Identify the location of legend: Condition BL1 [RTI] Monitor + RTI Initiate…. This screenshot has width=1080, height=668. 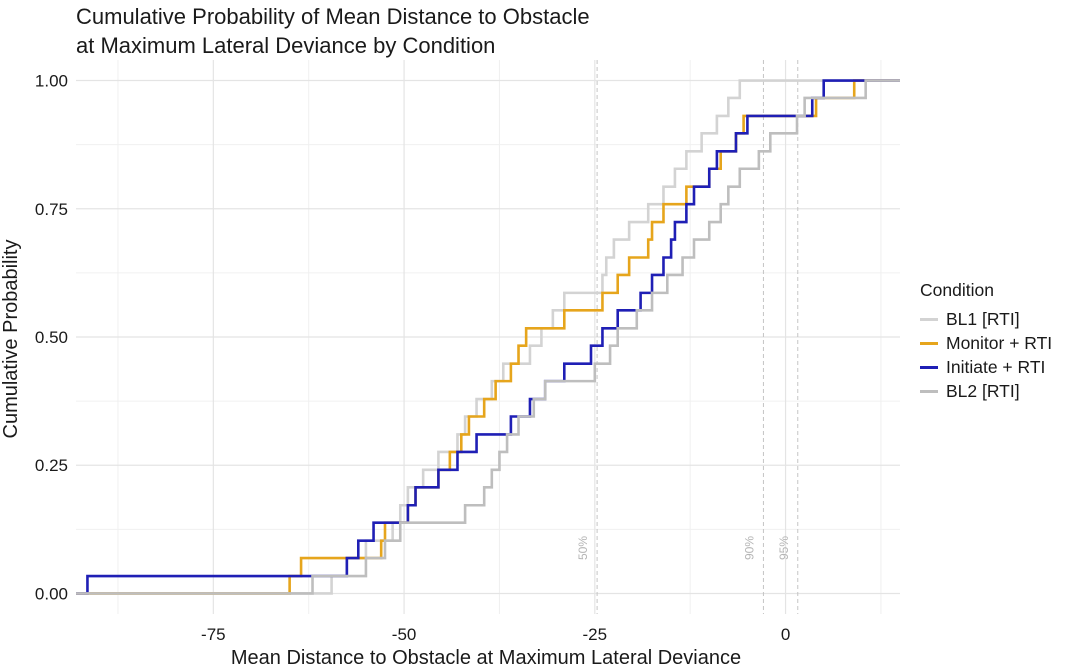
(986, 341).